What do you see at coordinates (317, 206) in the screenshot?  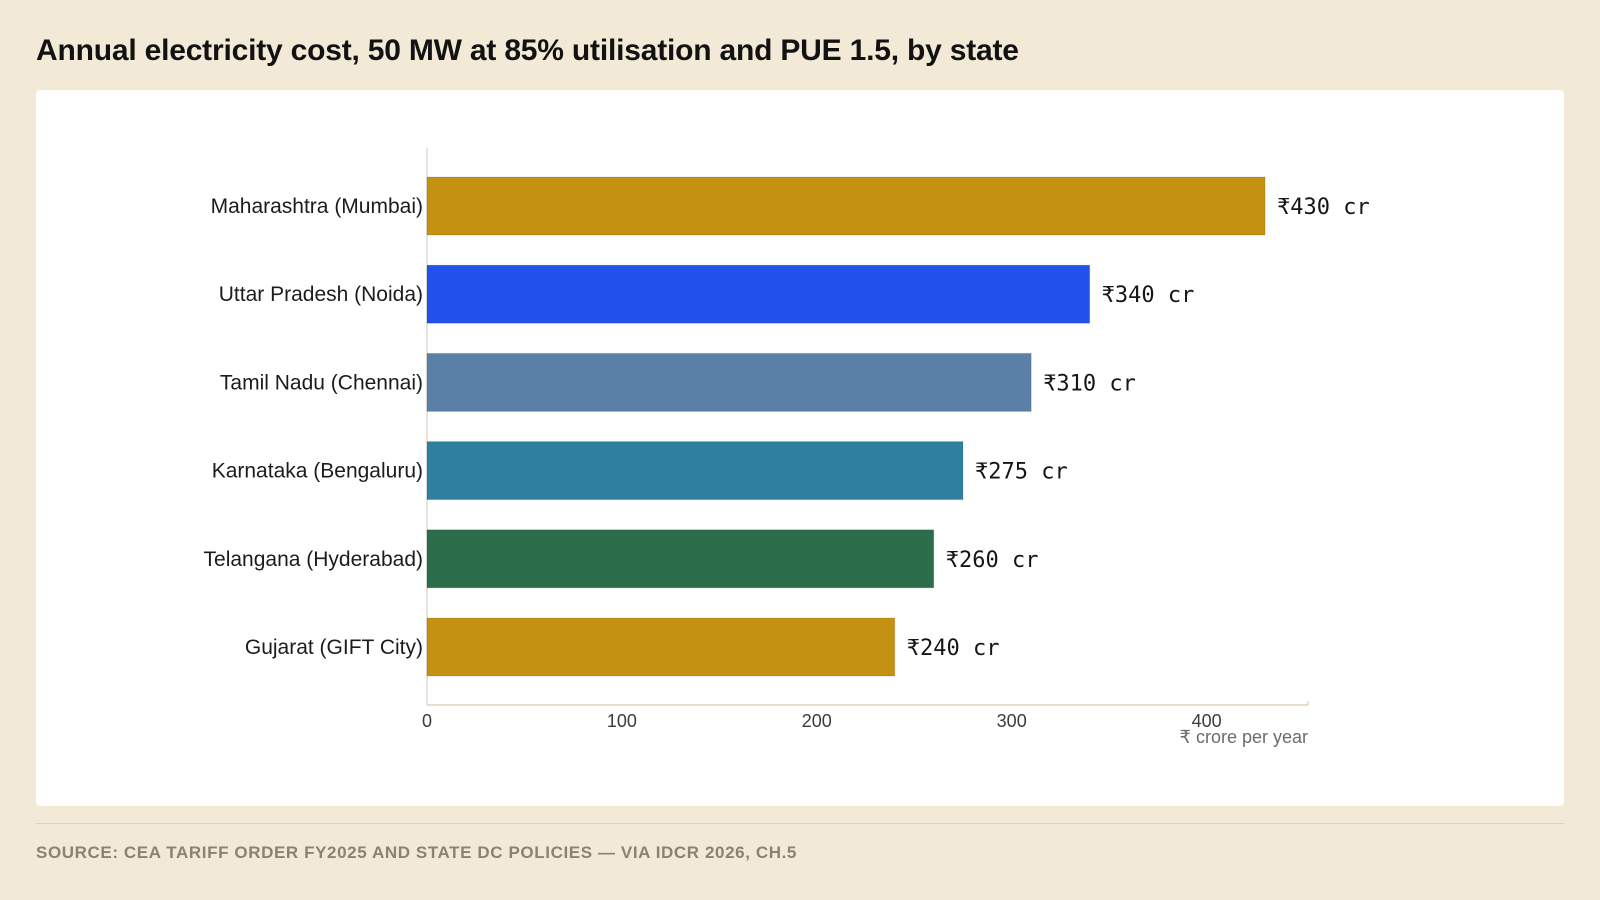 I see `category-label: Maharashtra (Mumbai)` at bounding box center [317, 206].